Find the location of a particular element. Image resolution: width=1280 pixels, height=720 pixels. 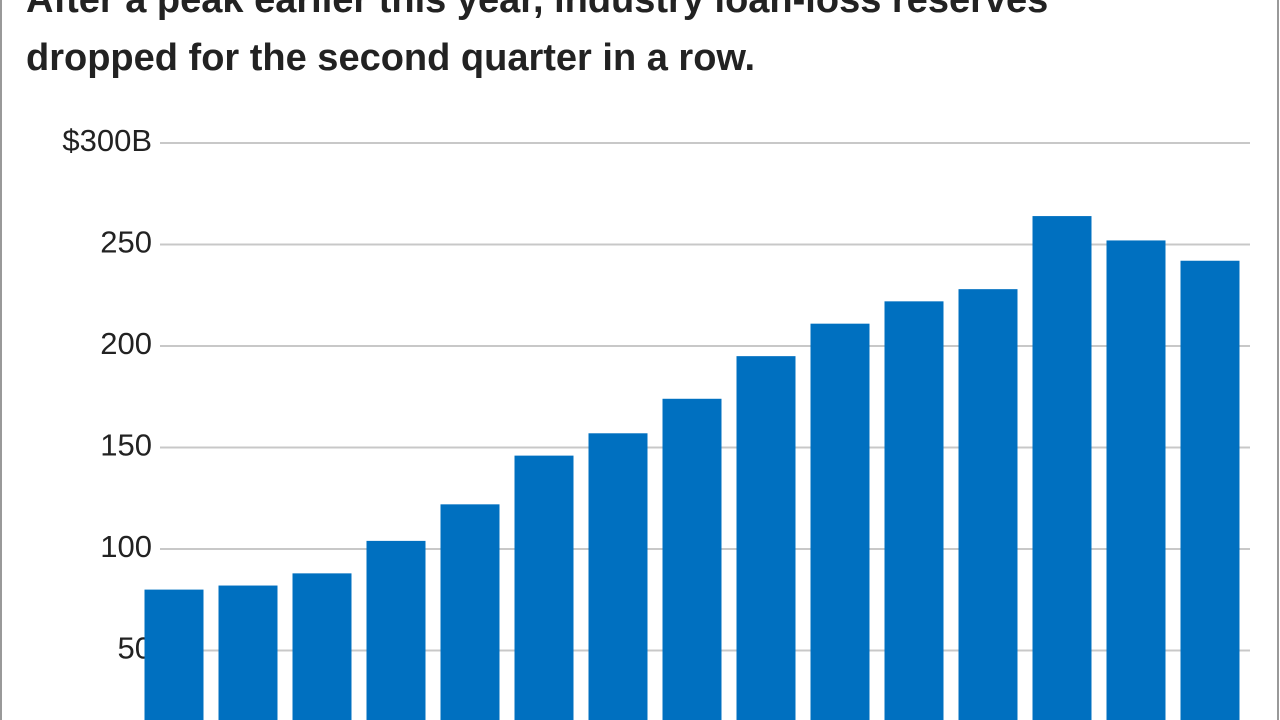

chart-title: dropped for the second quarter in a row. is located at coordinates (390, 58).